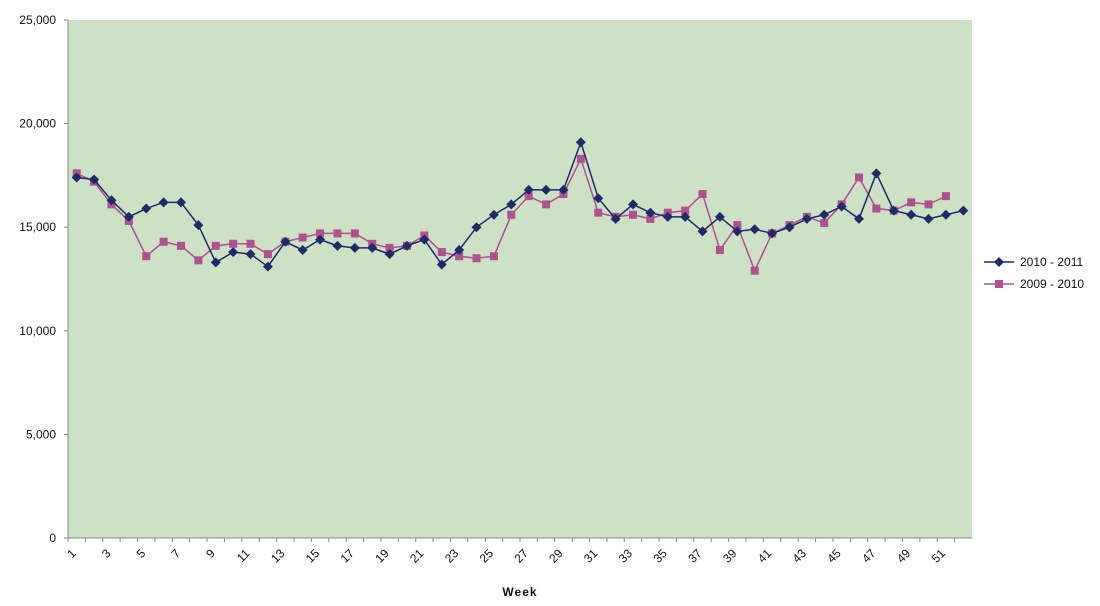 The image size is (1100, 606). Describe the element at coordinates (591, 556) in the screenshot. I see `x-tick-label: 31` at that location.